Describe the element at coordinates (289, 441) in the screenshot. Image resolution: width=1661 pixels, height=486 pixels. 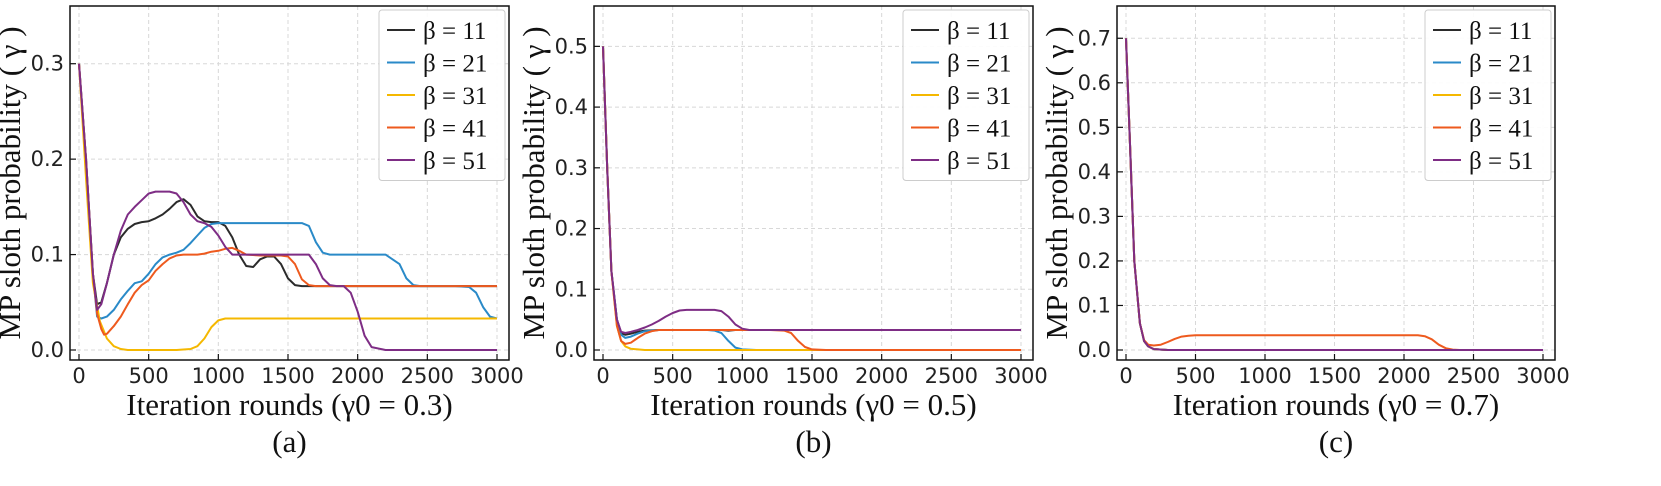
I see `panel-caption: (a)` at that location.